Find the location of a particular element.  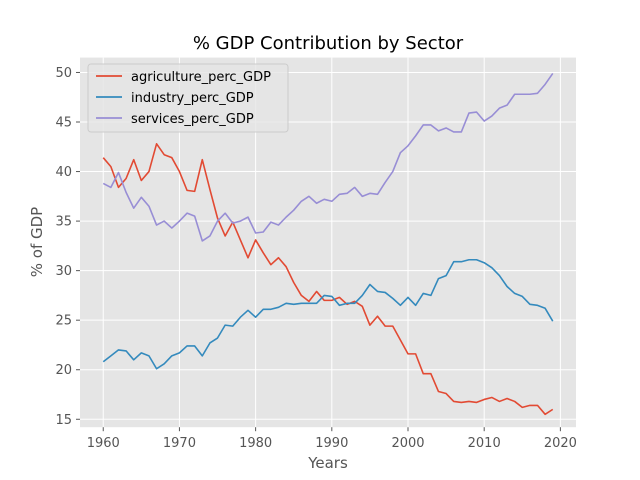

x-tick-label: 2020 is located at coordinates (560, 443).